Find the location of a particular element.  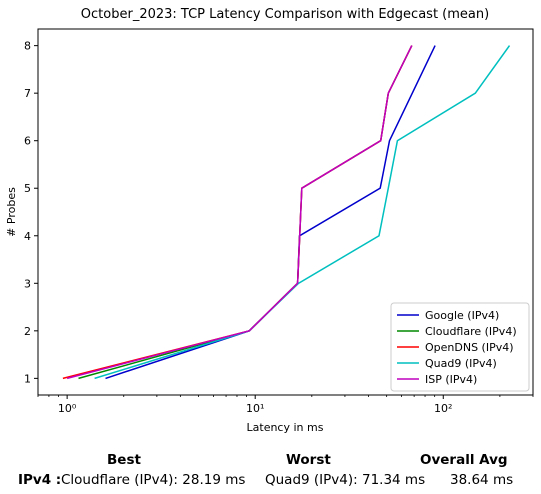

y-tick-label: 1 is located at coordinates (27, 378).